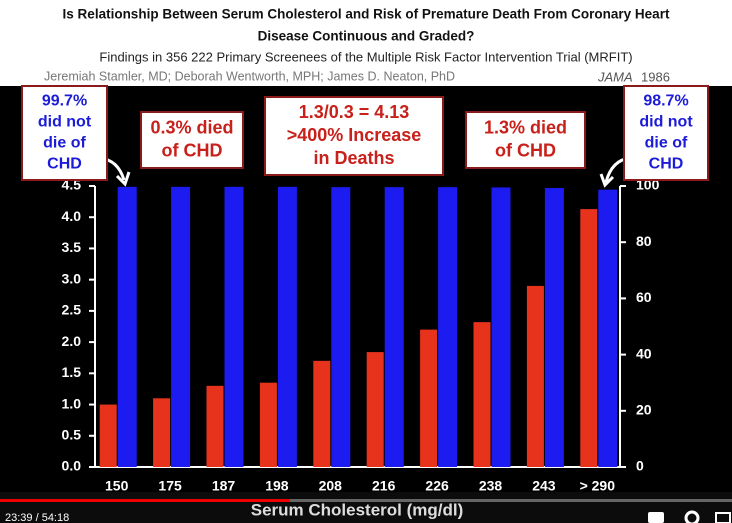  Describe the element at coordinates (598, 486) in the screenshot. I see `x-tick-label: > 290` at that location.